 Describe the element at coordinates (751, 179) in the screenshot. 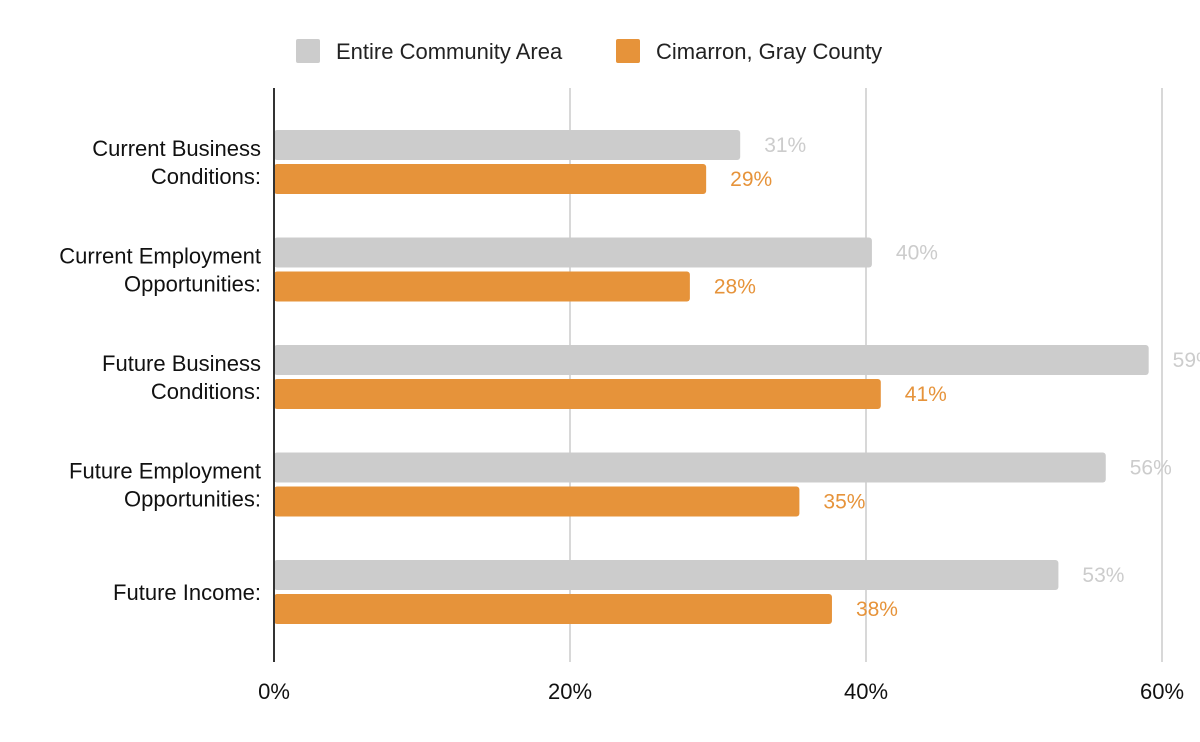

I see `data-label: 29%` at that location.